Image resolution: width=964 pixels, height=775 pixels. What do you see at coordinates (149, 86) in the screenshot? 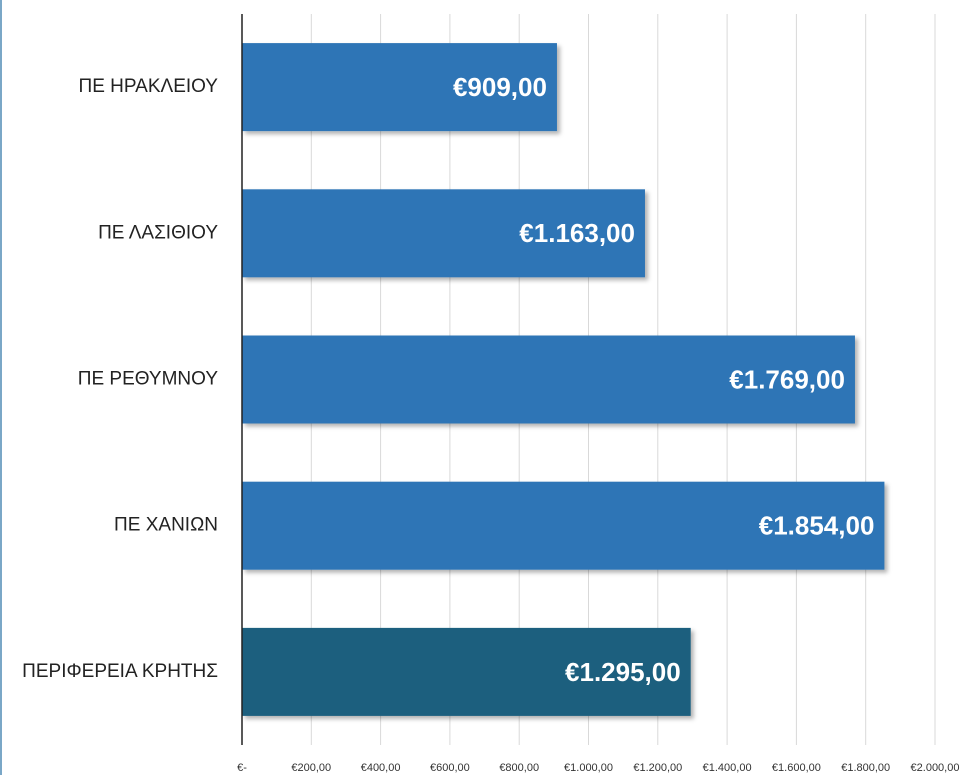
I see `y-tick-label: ΠΕ ΗΡΑΚΛΕΙΟΥ` at bounding box center [149, 86].